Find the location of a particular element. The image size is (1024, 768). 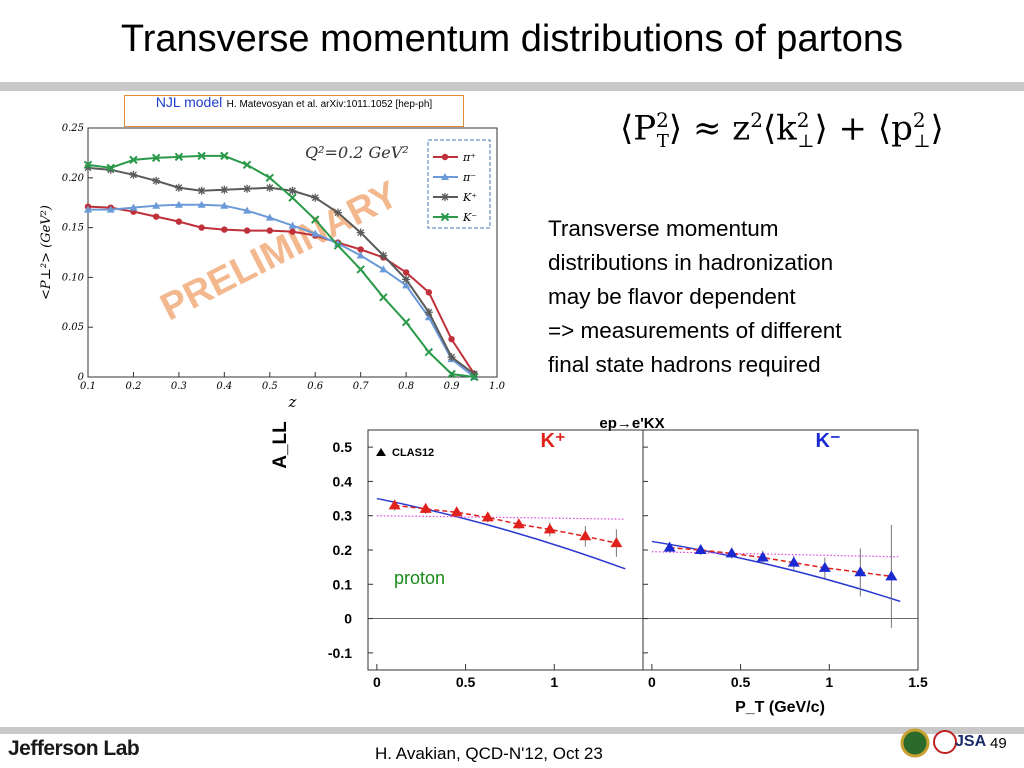

bullet-line: final state hadrons required is located at coordinates (684, 364).